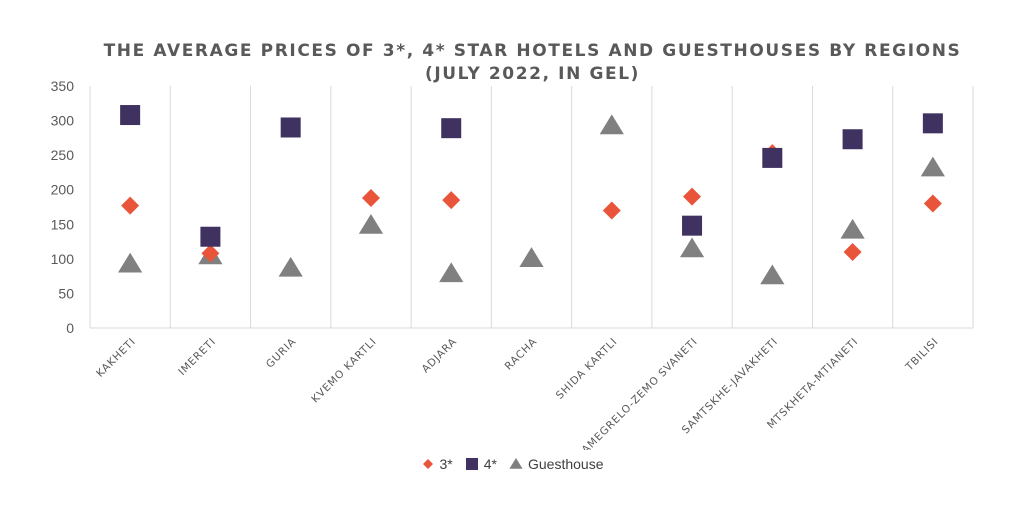  What do you see at coordinates (70, 328) in the screenshot?
I see `y-tick-label: 0` at bounding box center [70, 328].